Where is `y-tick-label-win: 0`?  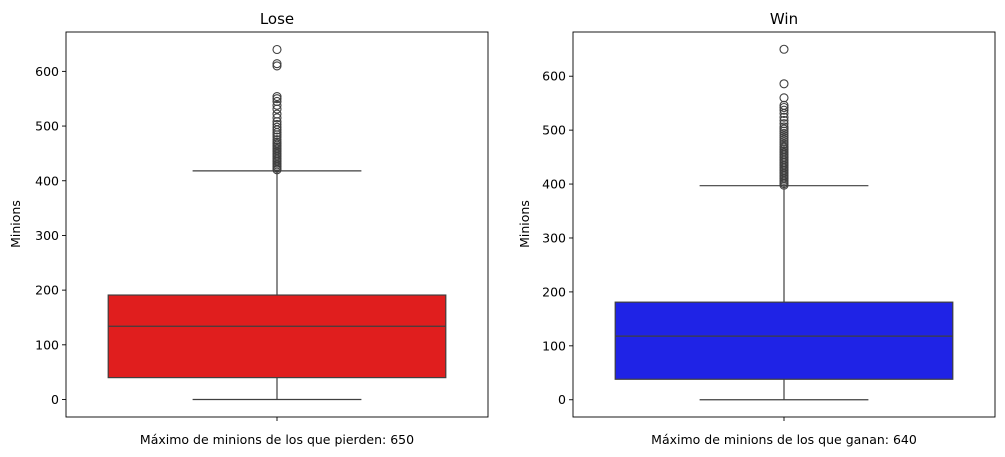
y-tick-label-win: 0 is located at coordinates (562, 399).